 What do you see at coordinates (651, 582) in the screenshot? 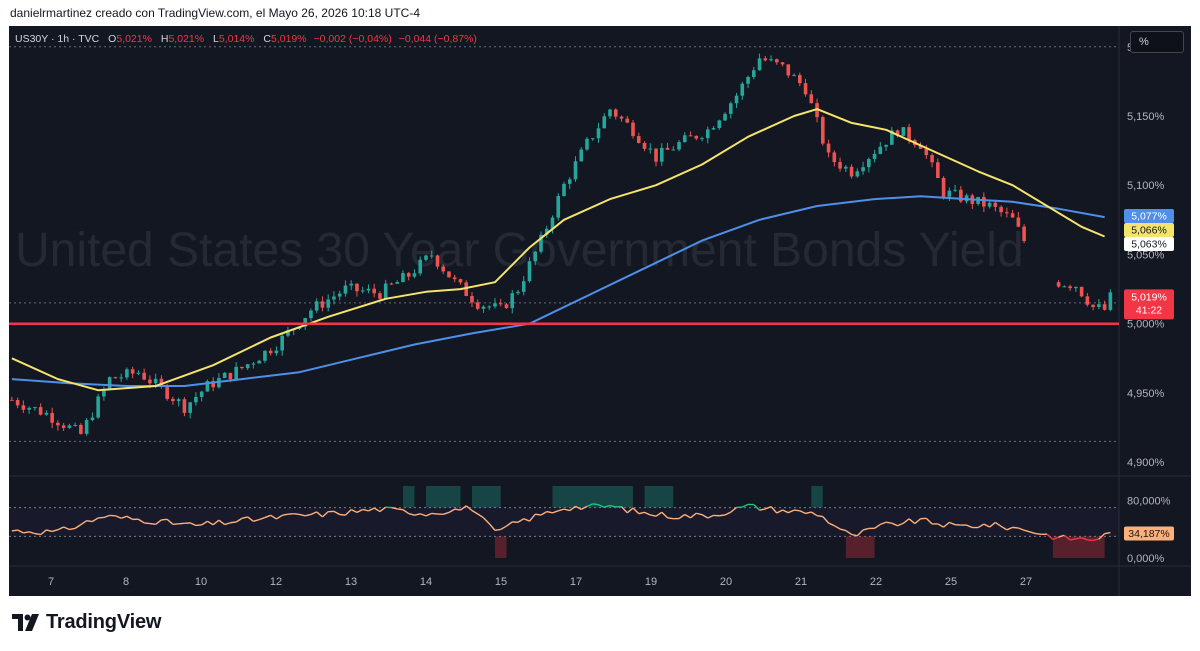
I see `time-tick-label: 19` at bounding box center [651, 582].